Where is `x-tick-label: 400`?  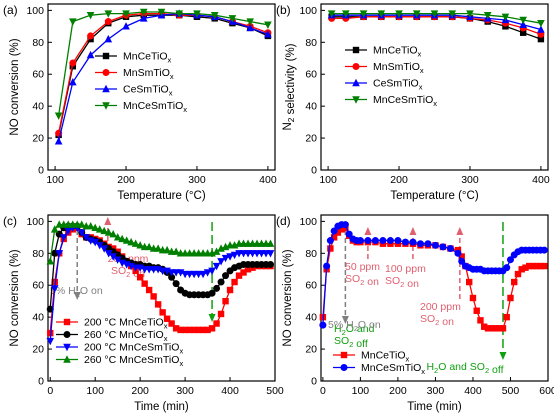
x-tick-label: 400 is located at coordinates (230, 391).